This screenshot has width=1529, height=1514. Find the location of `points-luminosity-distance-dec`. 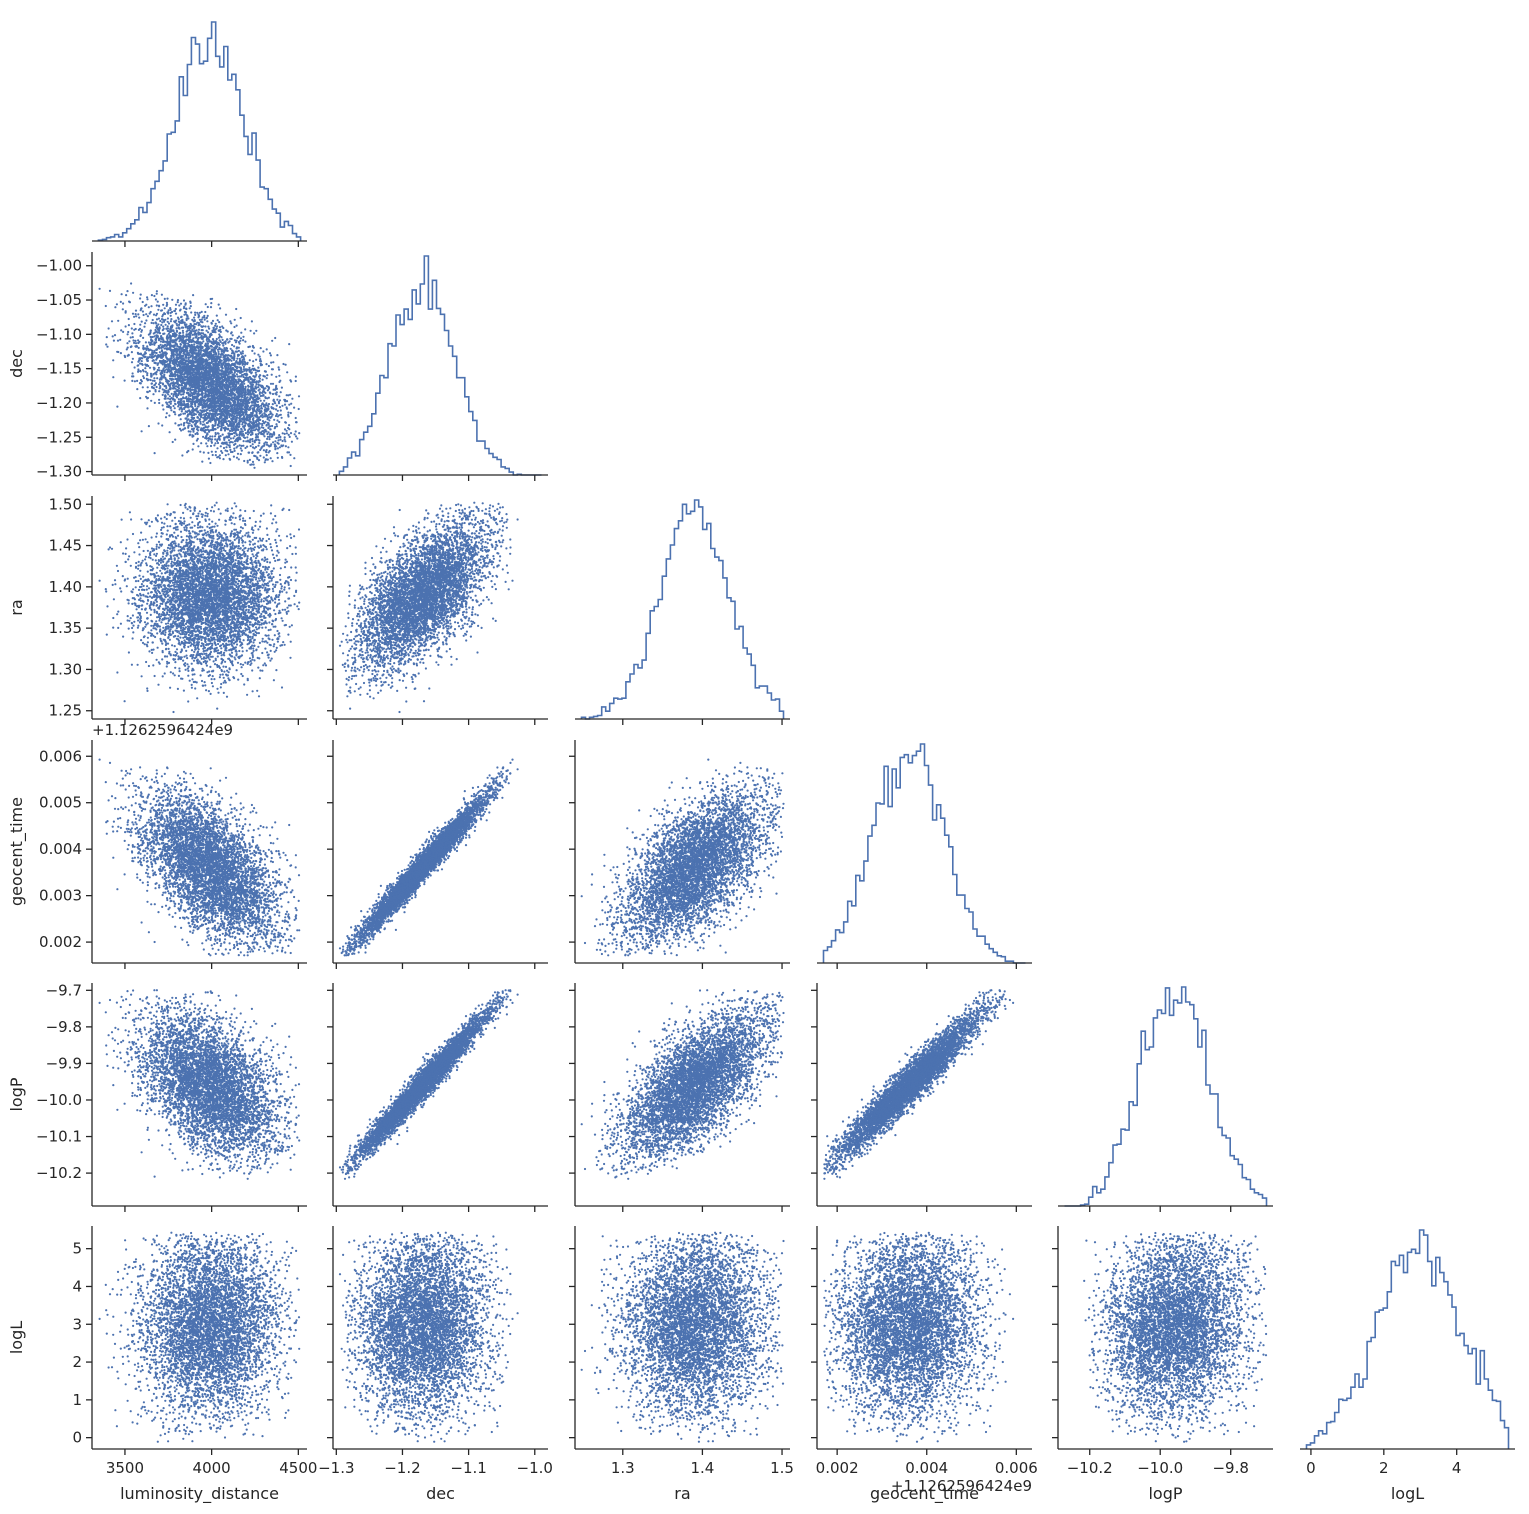

points-luminosity-distance-dec is located at coordinates (200, 375).